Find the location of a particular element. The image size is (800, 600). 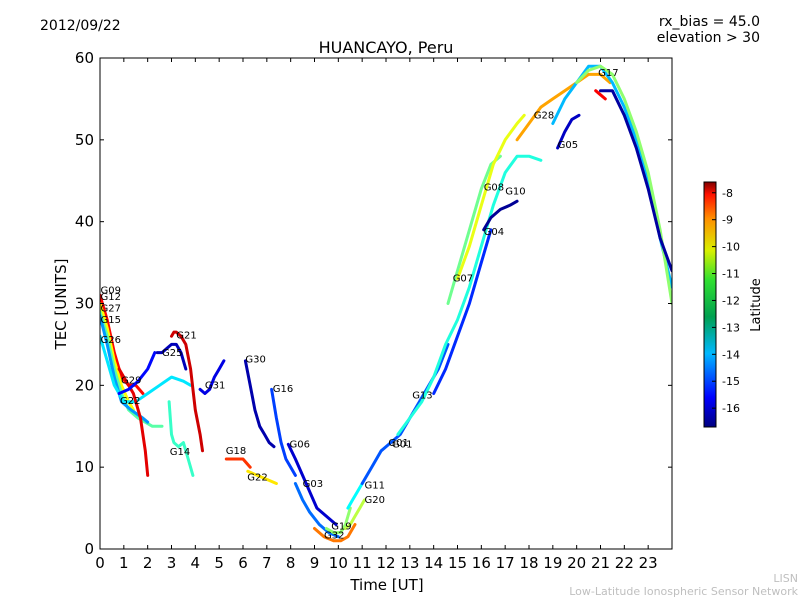

series-g16 is located at coordinates (283, 432).